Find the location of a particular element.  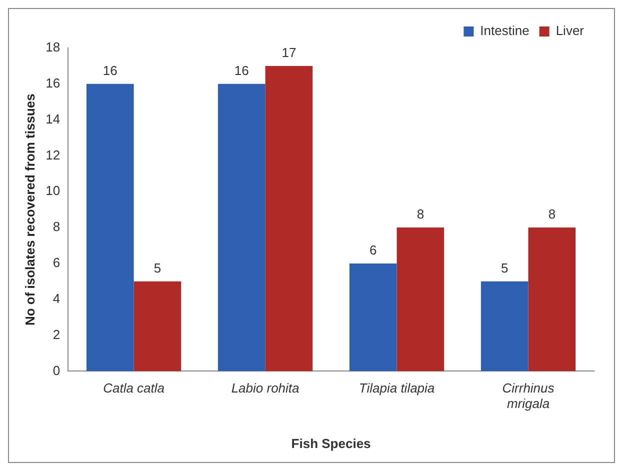

y-tick-label: 0 is located at coordinates (56, 370).